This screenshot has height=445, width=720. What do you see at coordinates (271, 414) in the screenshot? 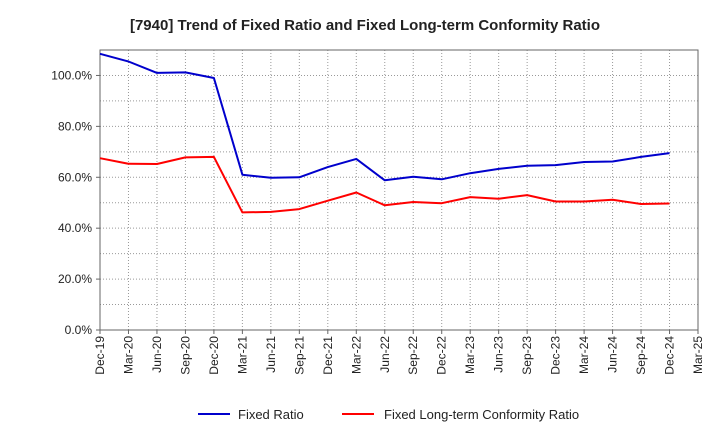
I see `legend-label: Fixed Ratio` at bounding box center [271, 414].